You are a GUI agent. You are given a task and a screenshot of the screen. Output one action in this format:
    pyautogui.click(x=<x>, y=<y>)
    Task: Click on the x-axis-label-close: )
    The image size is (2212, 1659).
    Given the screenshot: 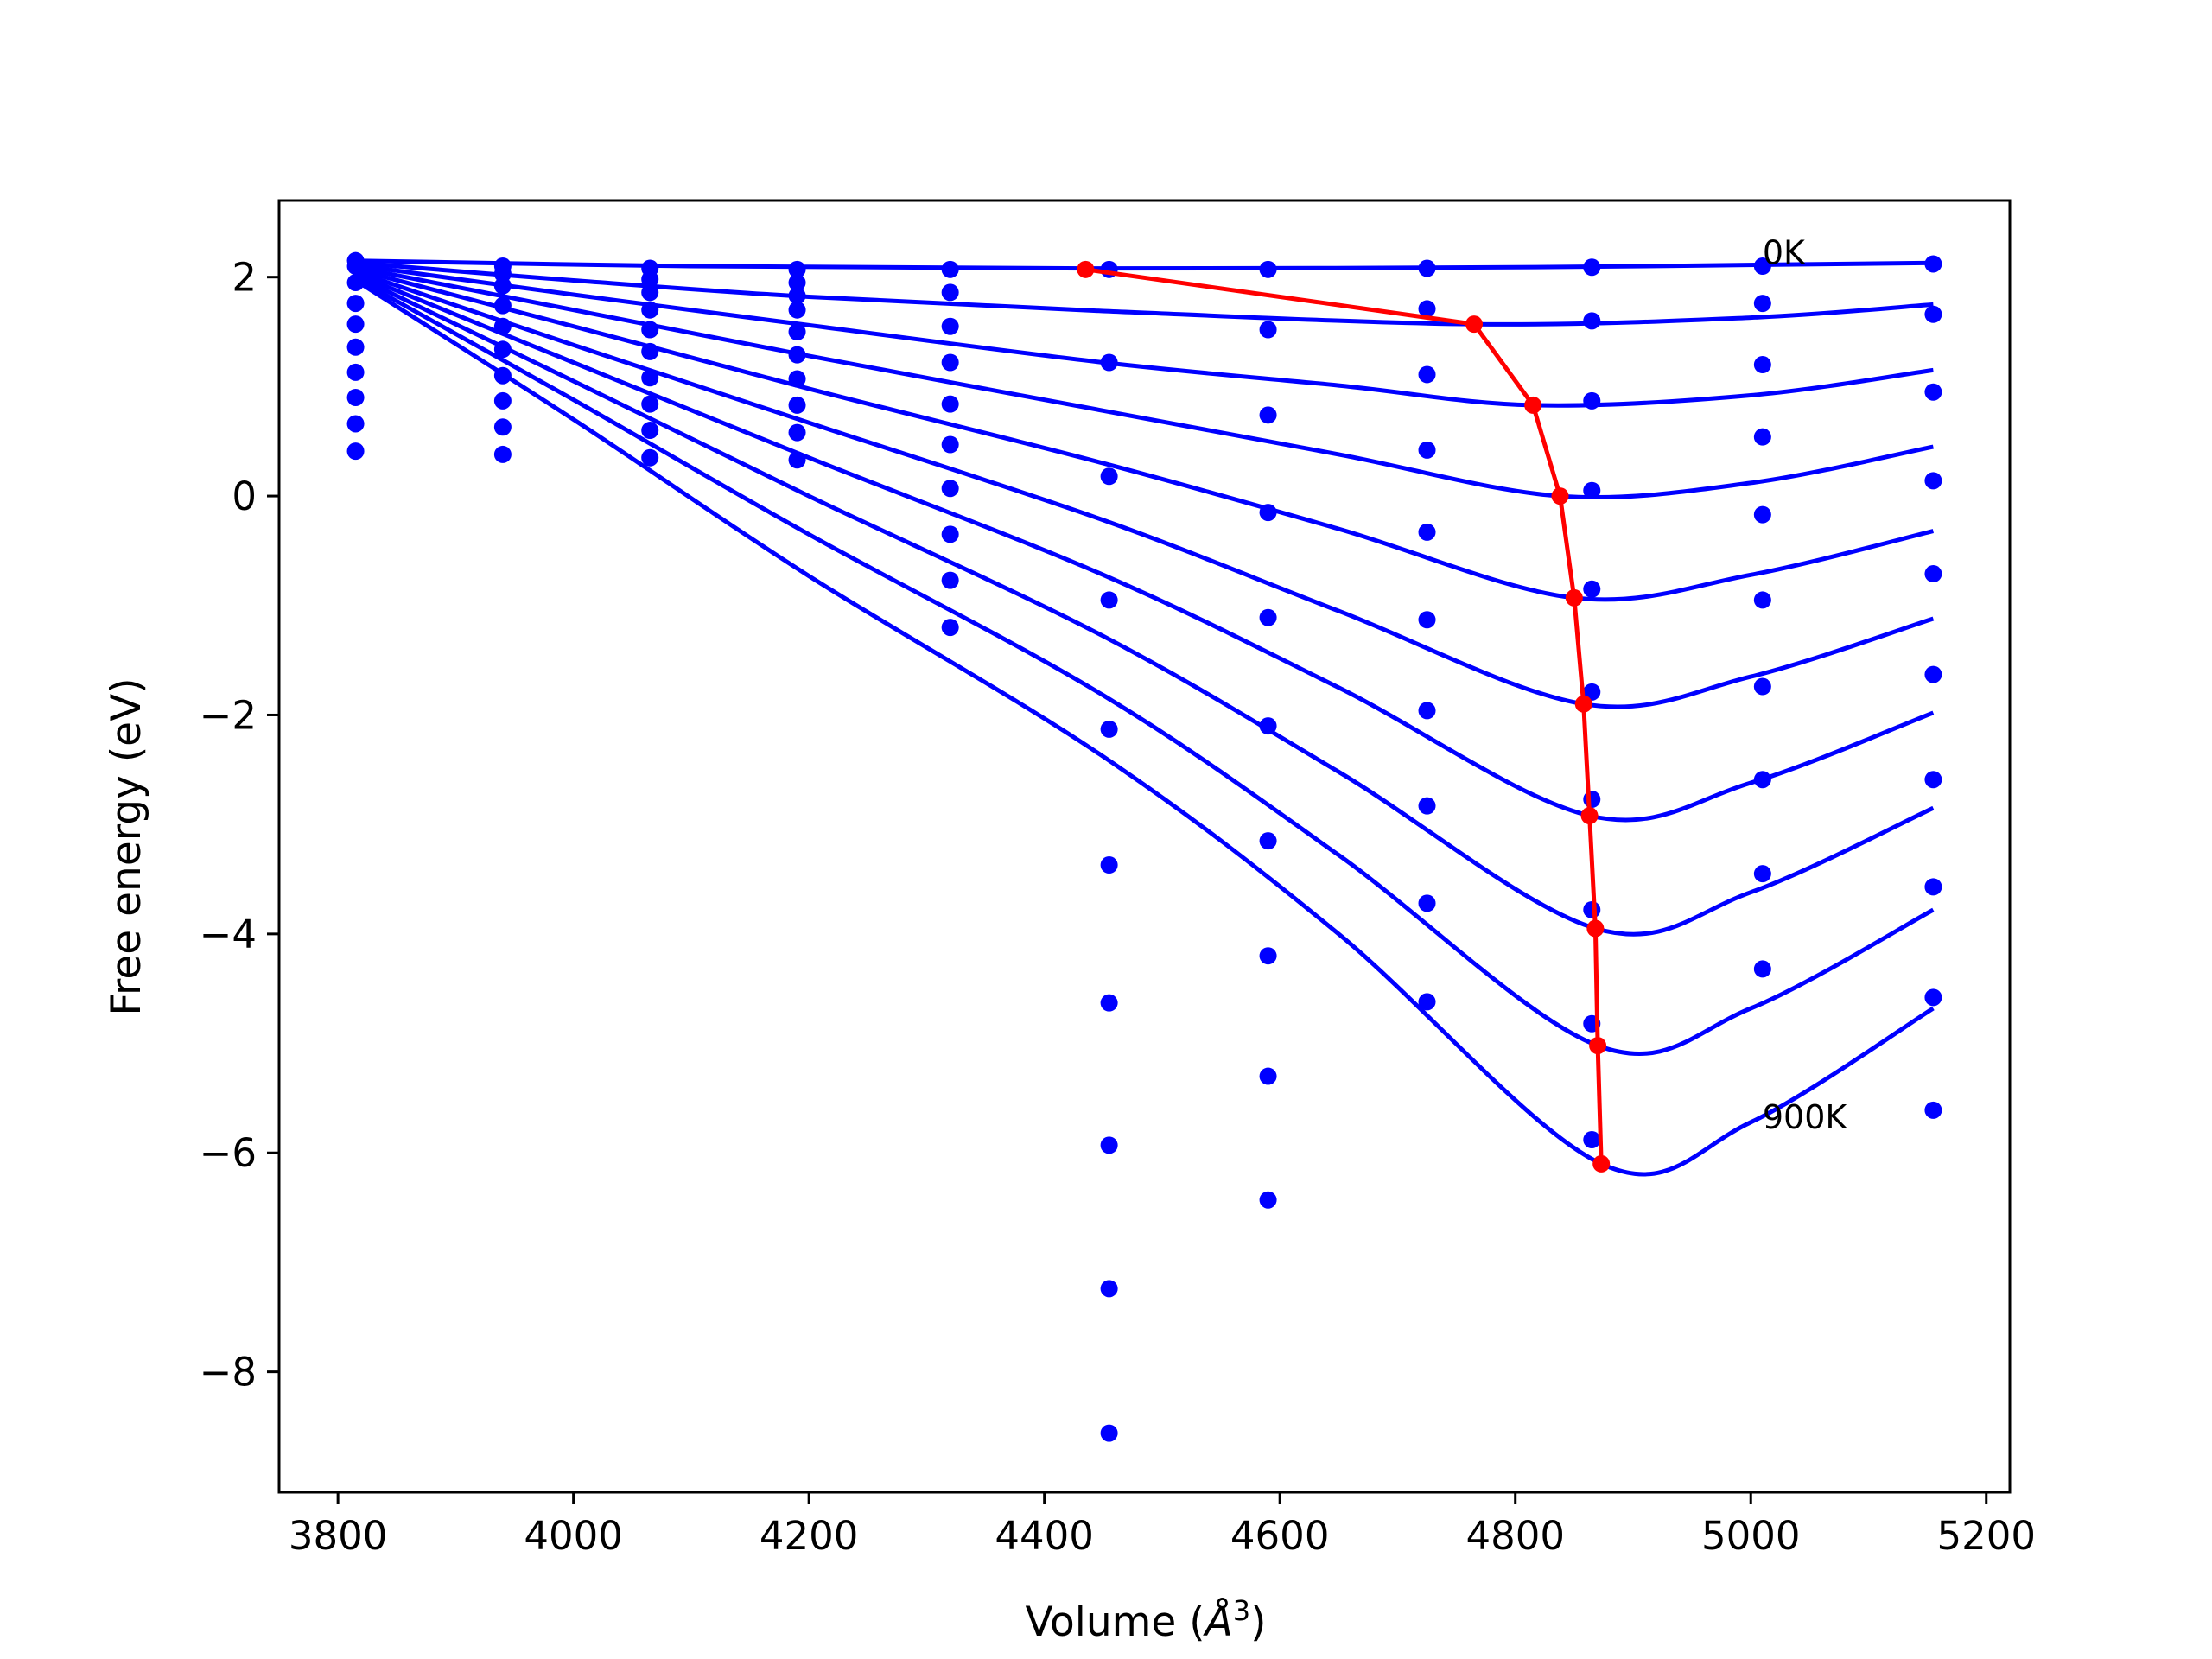 What is the action you would take?
    pyautogui.click(x=1258, y=1622)
    